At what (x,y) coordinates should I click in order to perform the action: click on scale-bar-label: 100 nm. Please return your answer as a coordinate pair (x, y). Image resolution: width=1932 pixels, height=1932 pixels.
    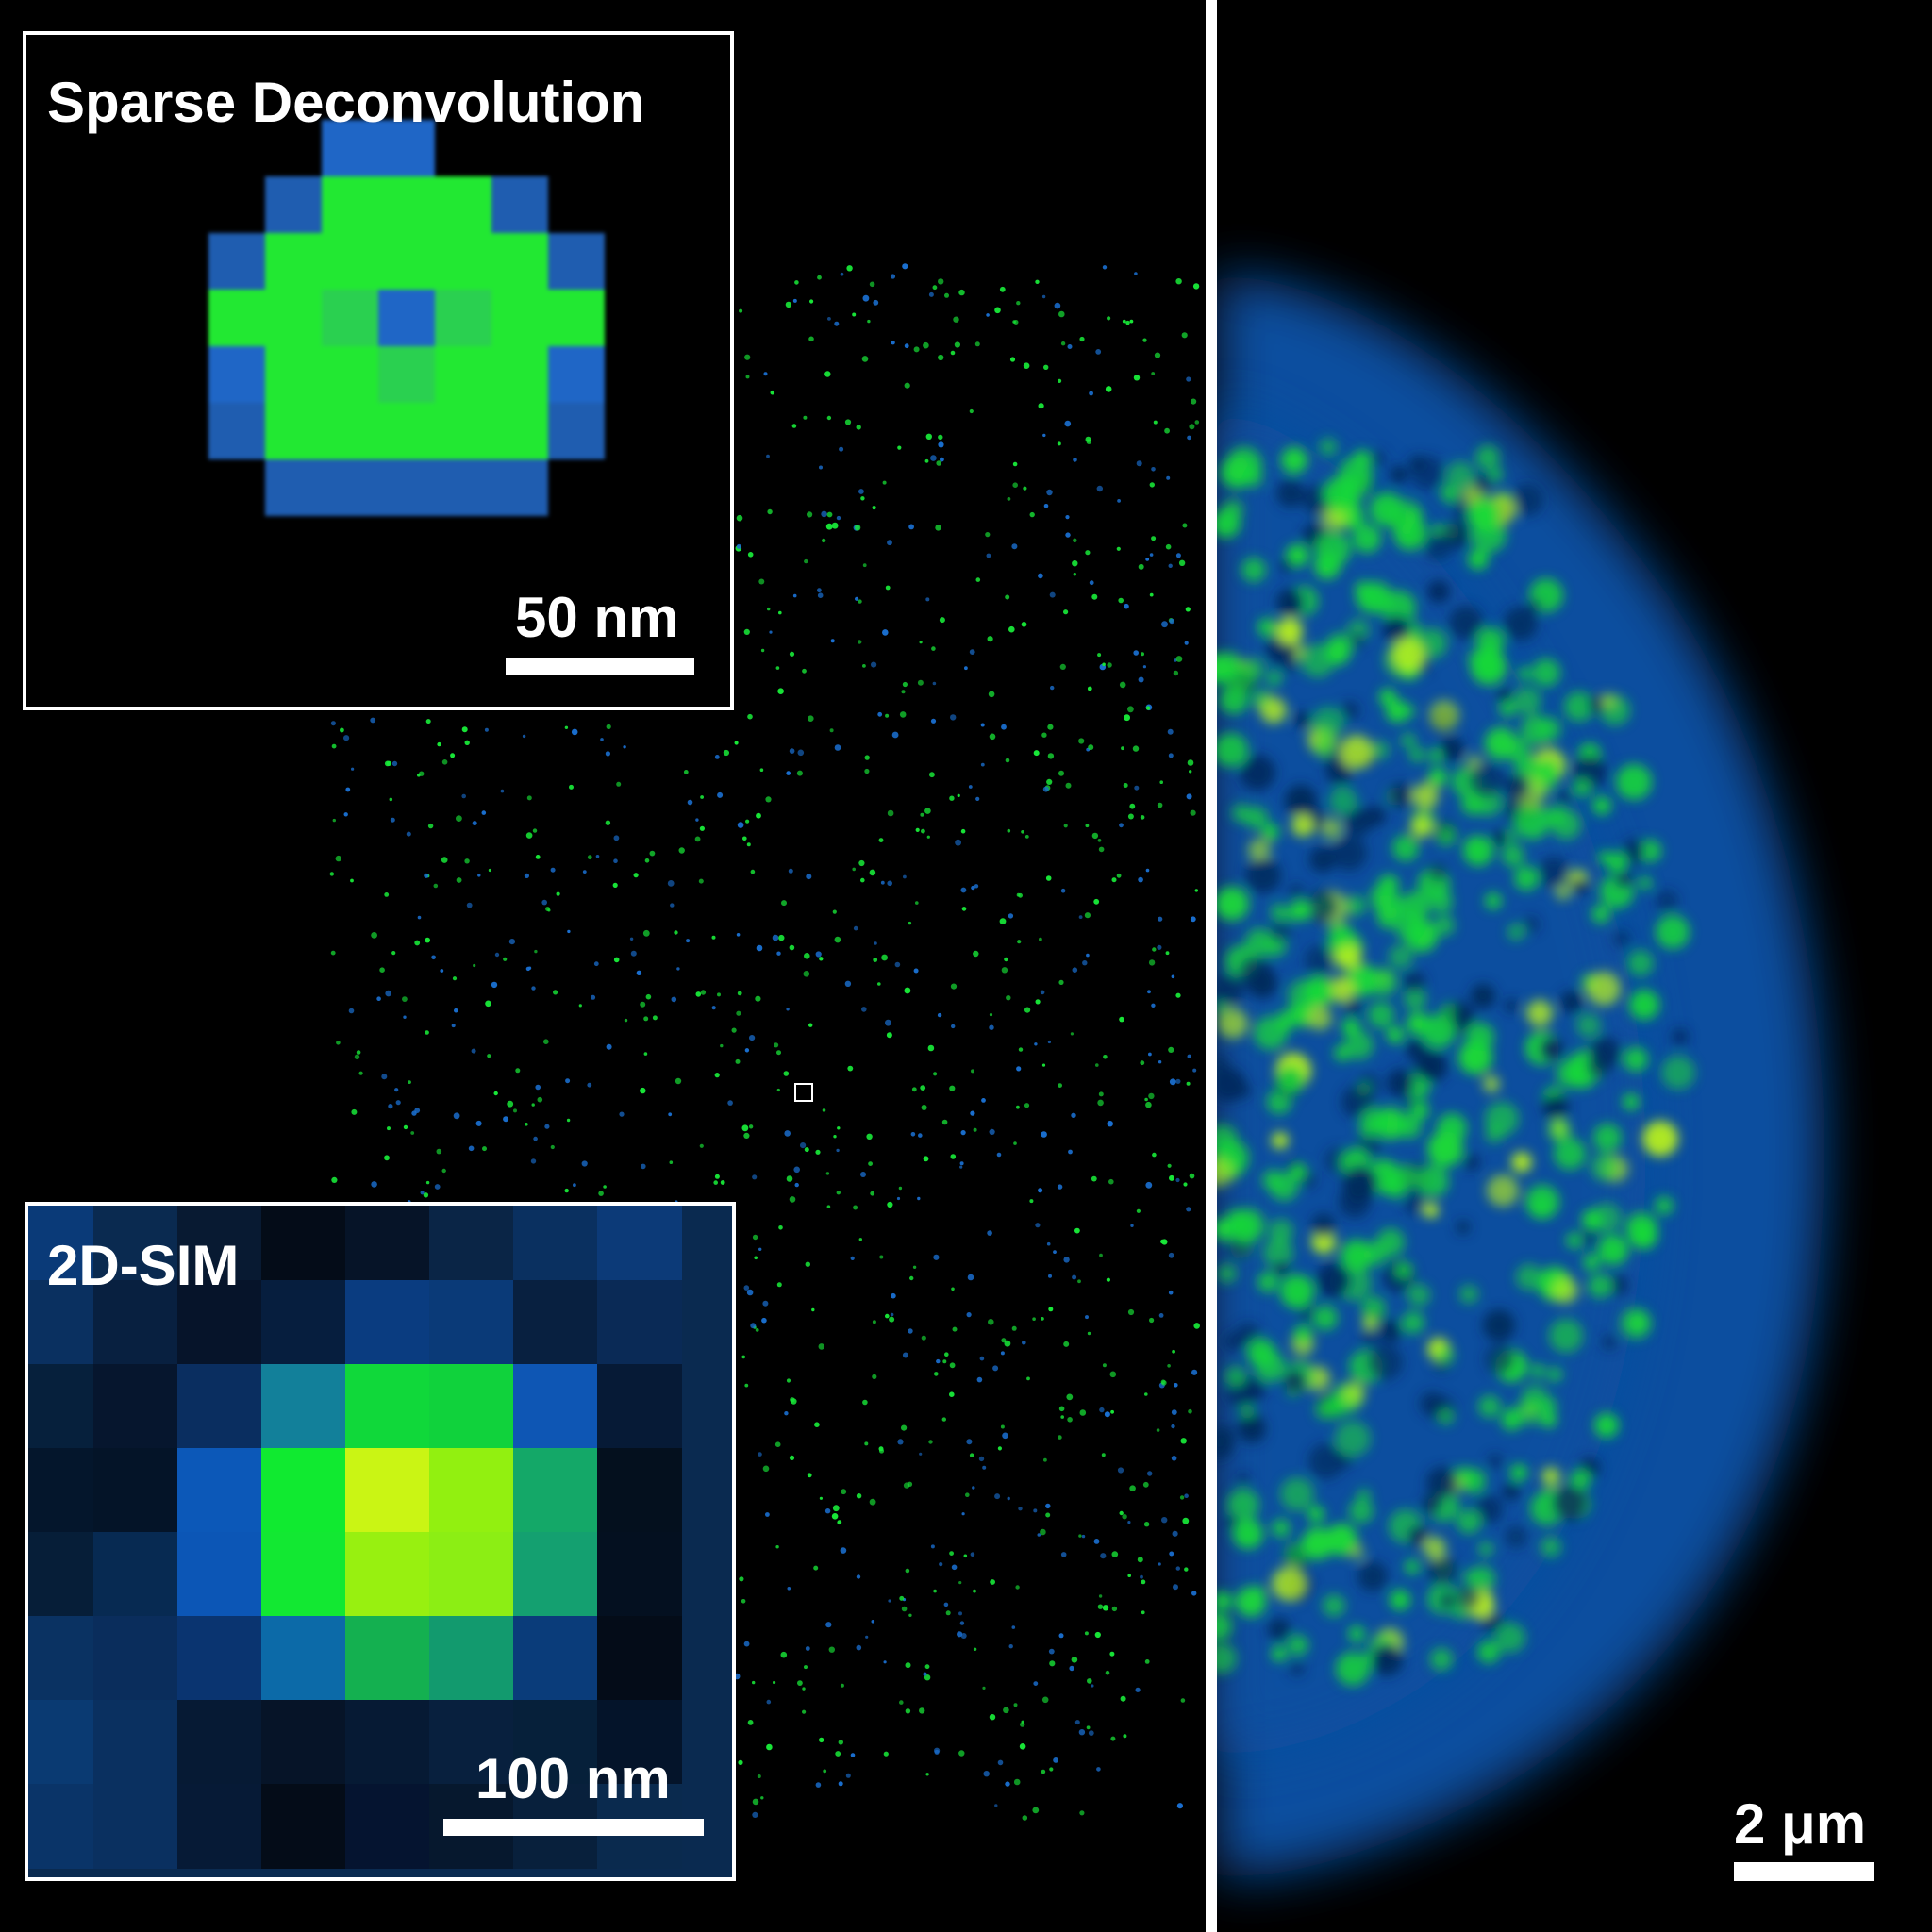
    Looking at the image, I should click on (573, 1778).